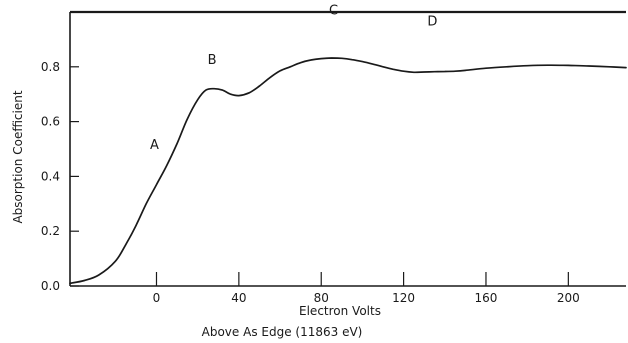 This screenshot has width=628, height=343. Describe the element at coordinates (50, 231) in the screenshot. I see `y-tick-label: 0.2` at that location.